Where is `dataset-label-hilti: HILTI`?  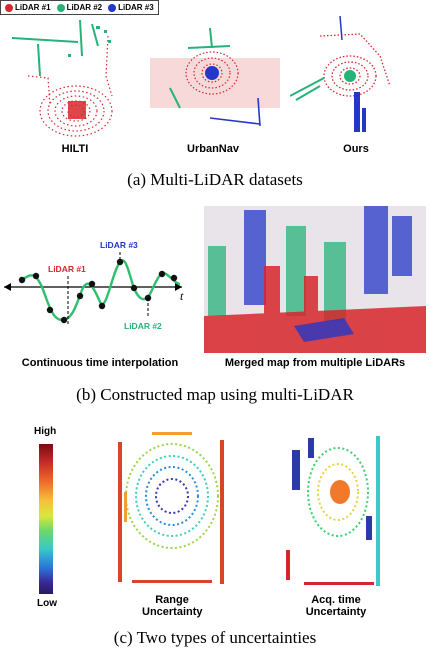 dataset-label-hilti: HILTI is located at coordinates (75, 149).